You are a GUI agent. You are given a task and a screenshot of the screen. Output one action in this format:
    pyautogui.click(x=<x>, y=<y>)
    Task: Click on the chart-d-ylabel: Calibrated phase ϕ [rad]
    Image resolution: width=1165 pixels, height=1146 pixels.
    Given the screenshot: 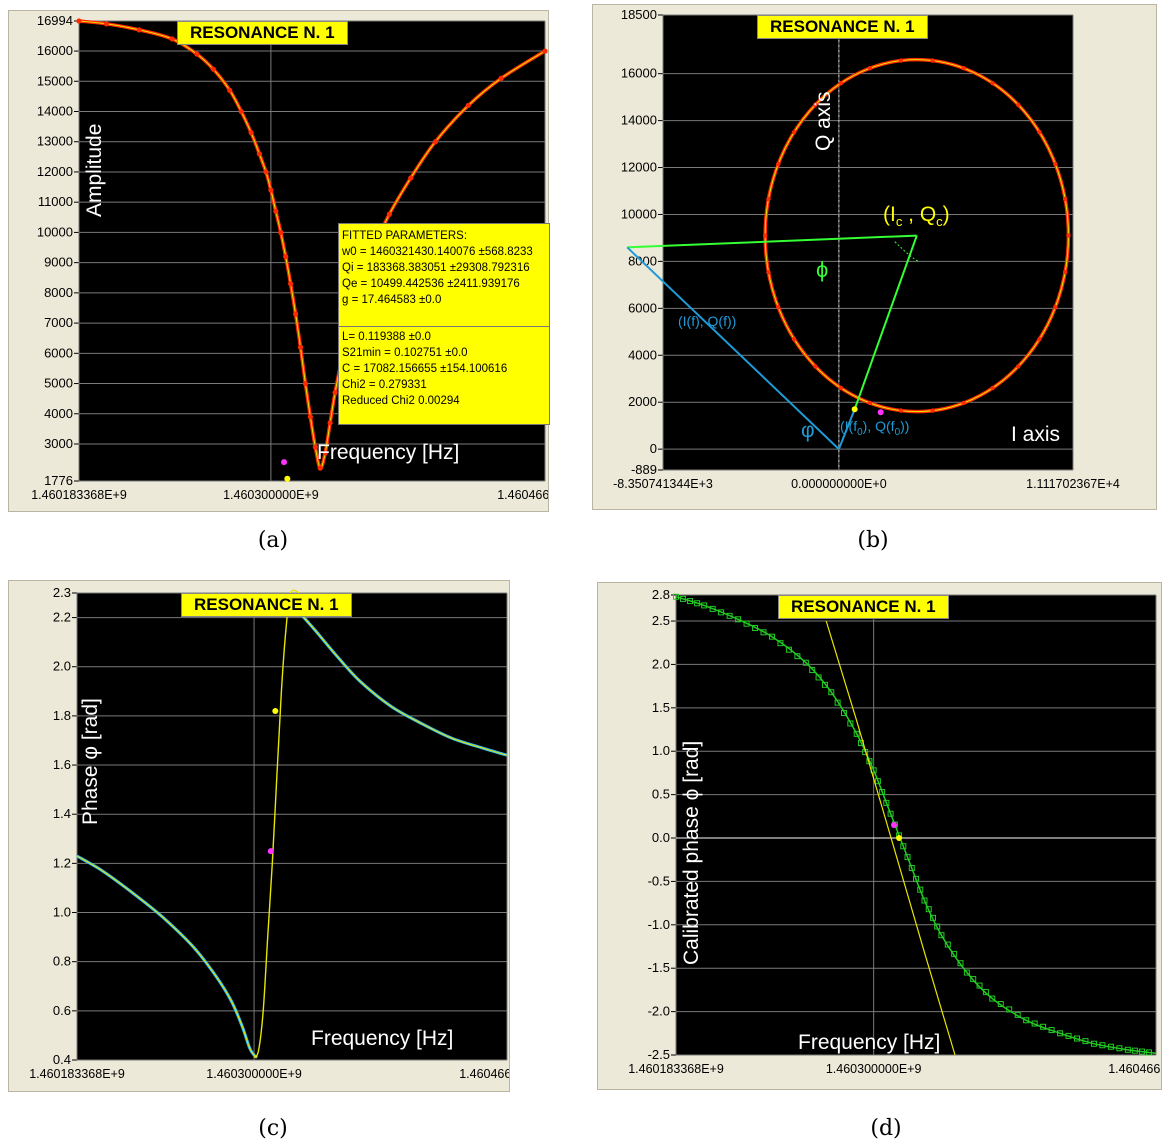 What is the action you would take?
    pyautogui.click(x=691, y=852)
    